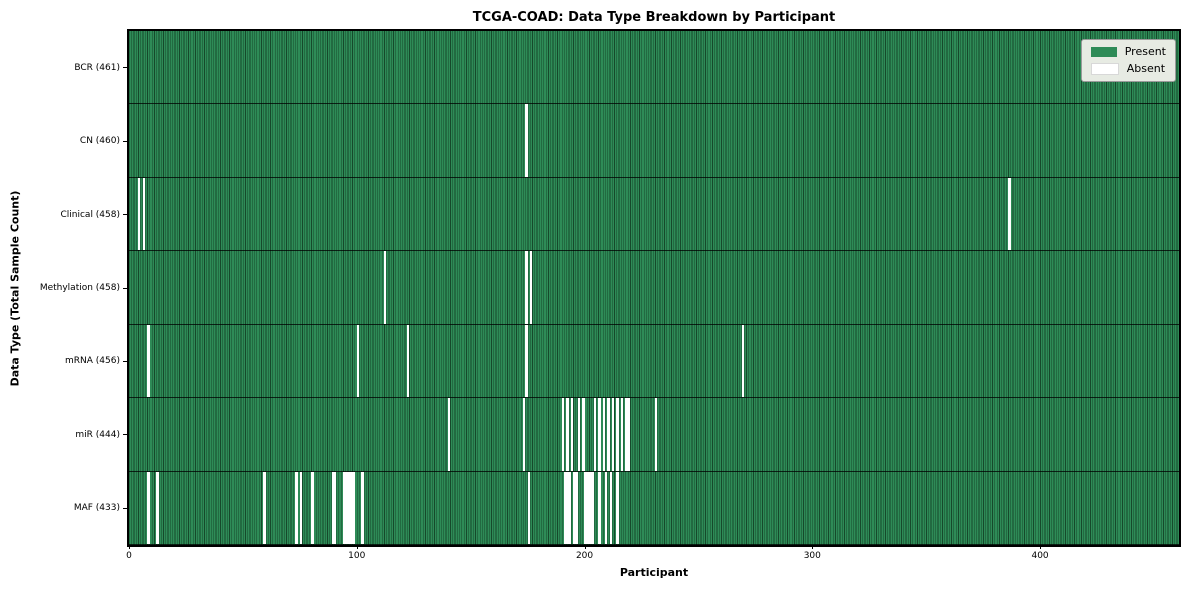  What do you see at coordinates (79, 288) in the screenshot?
I see `y-tick-label: Methylation (458)` at bounding box center [79, 288].